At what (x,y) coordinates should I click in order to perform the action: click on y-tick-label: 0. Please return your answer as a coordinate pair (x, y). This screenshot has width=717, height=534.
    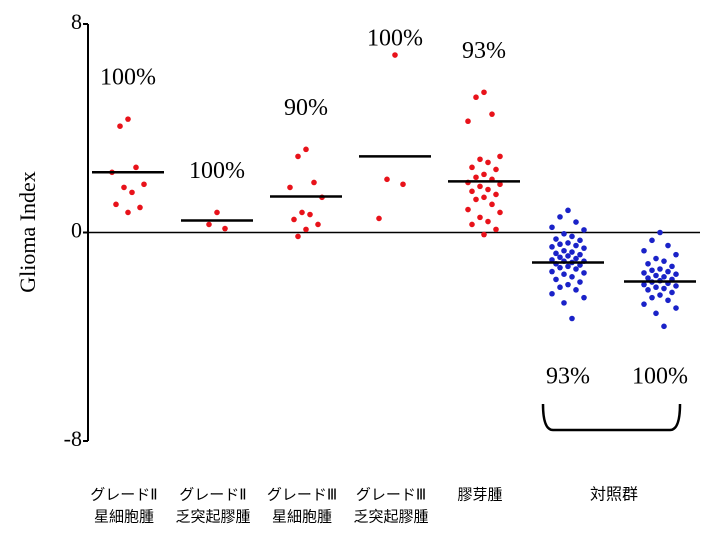
    Looking at the image, I should click on (76, 230).